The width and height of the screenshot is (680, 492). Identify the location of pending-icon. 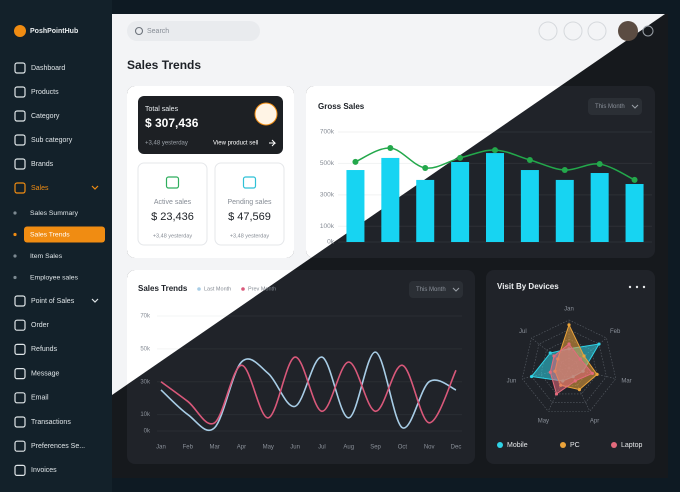
(249, 182).